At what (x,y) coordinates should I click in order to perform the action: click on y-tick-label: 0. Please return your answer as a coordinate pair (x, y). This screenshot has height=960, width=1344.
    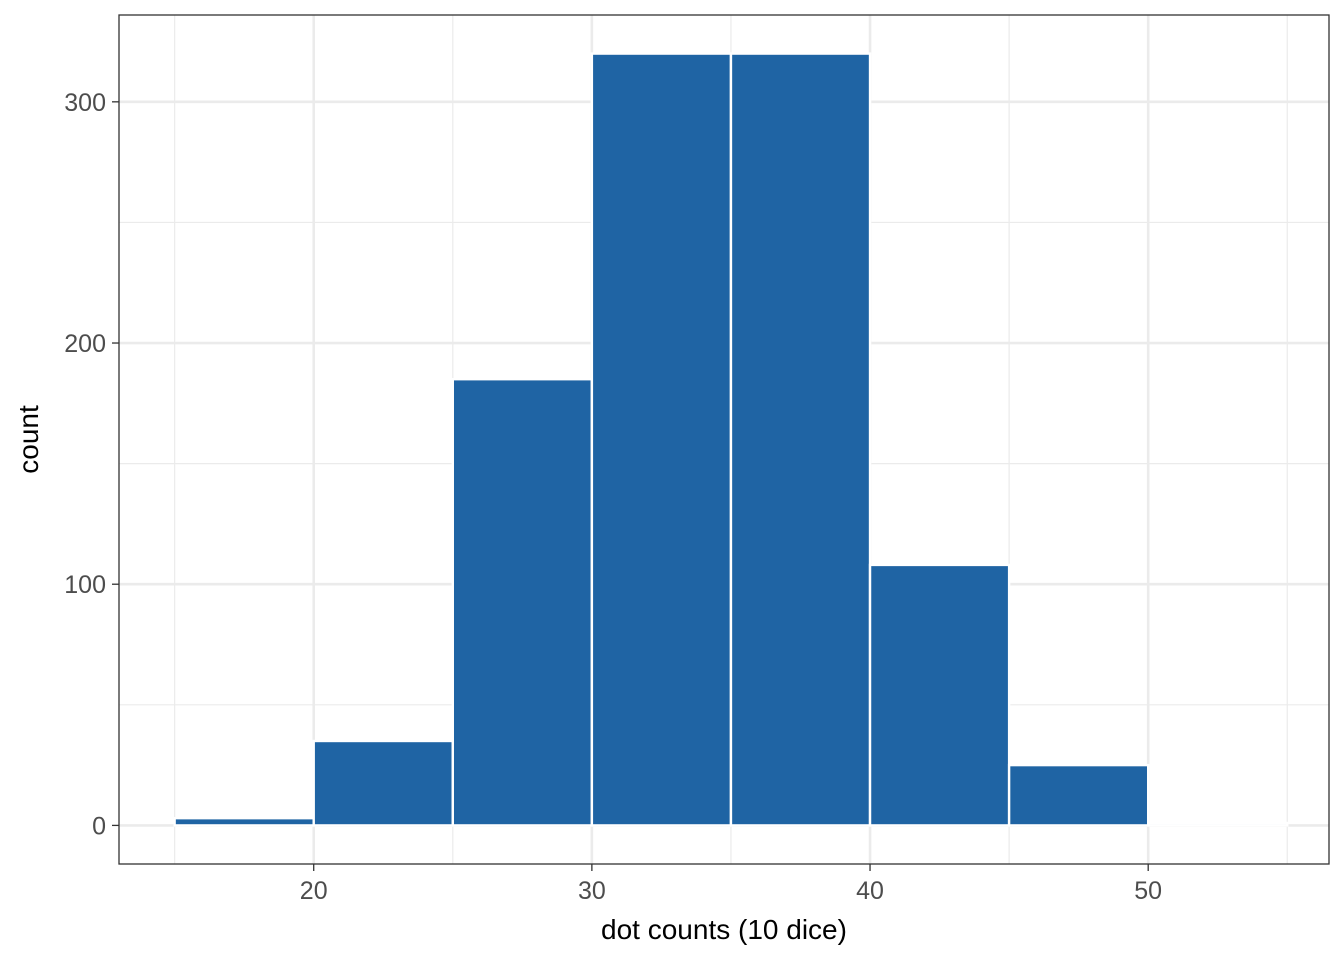
    Looking at the image, I should click on (99, 826).